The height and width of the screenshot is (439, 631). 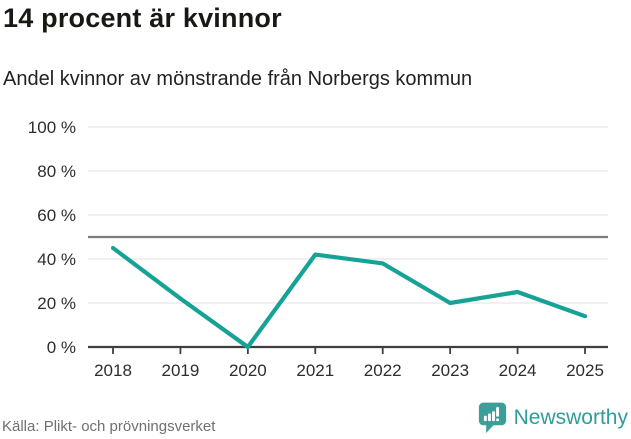 What do you see at coordinates (181, 370) in the screenshot?
I see `svg-text: 2019` at bounding box center [181, 370].